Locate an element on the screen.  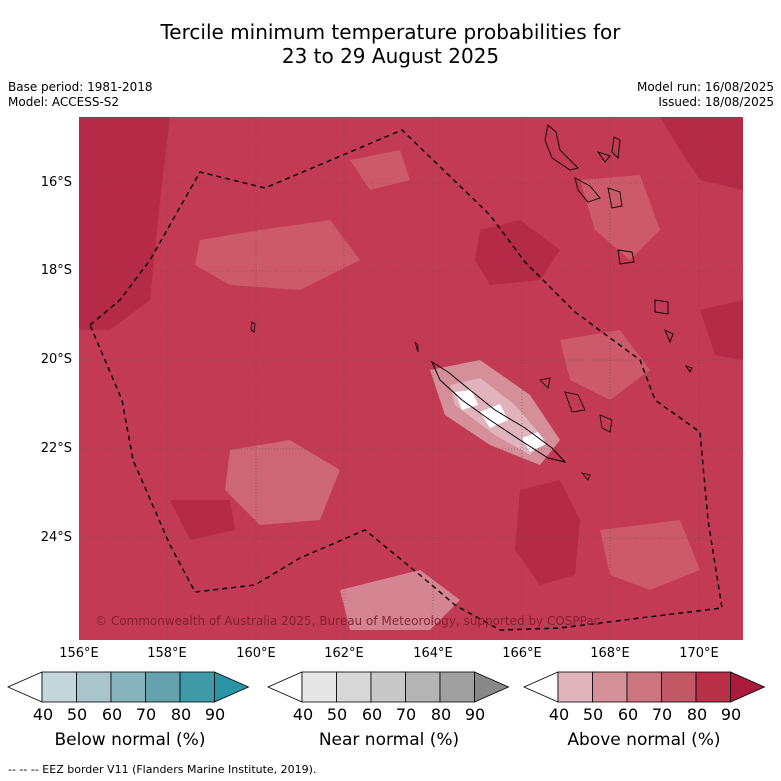
meta-left: Base period: 1981-2018 Model: ACCESS-S2 is located at coordinates (80, 95).